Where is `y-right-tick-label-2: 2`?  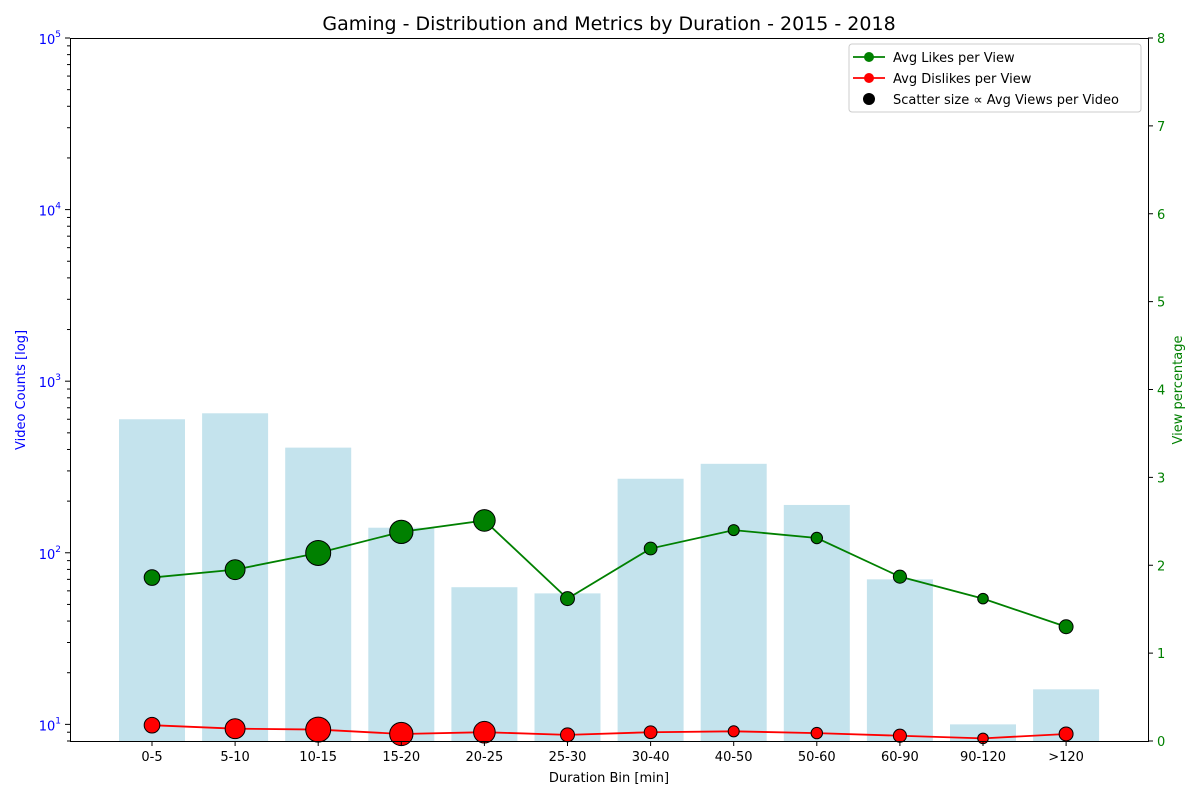 y-right-tick-label-2: 2 is located at coordinates (1161, 566).